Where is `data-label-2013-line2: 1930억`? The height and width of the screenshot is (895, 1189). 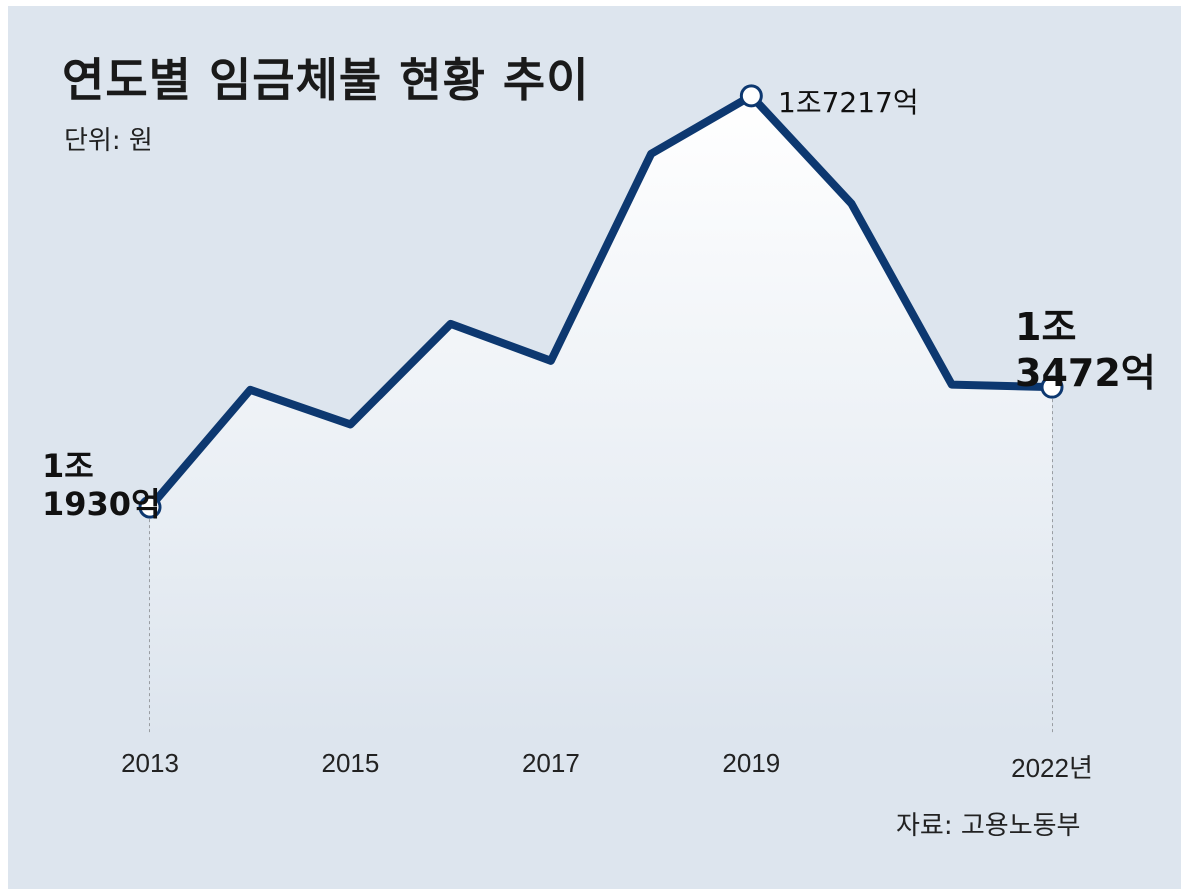 data-label-2013-line2: 1930억 is located at coordinates (101, 504).